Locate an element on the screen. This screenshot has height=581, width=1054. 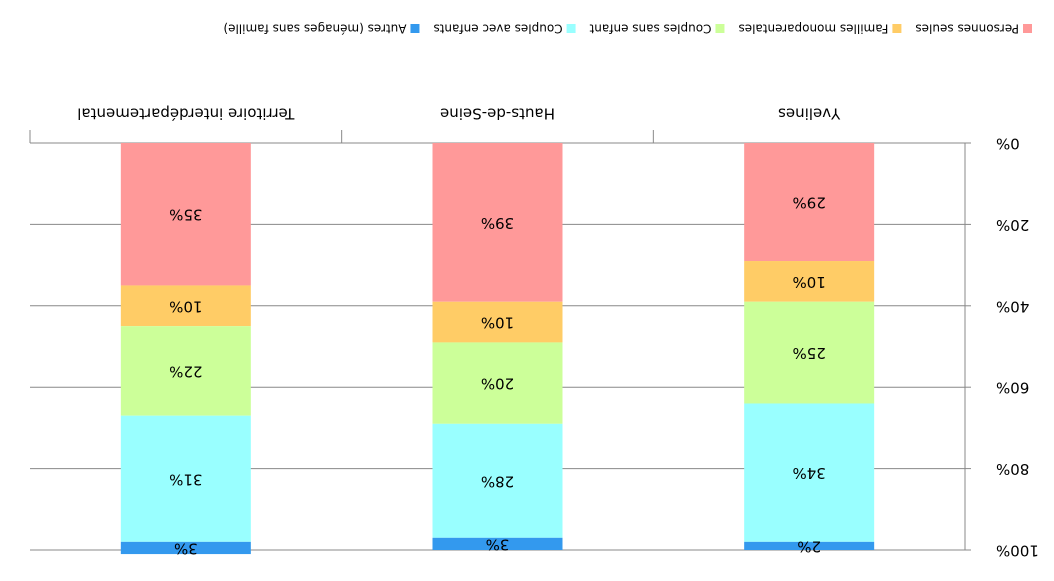
legend-label: Personnes seules is located at coordinates (967, 29).